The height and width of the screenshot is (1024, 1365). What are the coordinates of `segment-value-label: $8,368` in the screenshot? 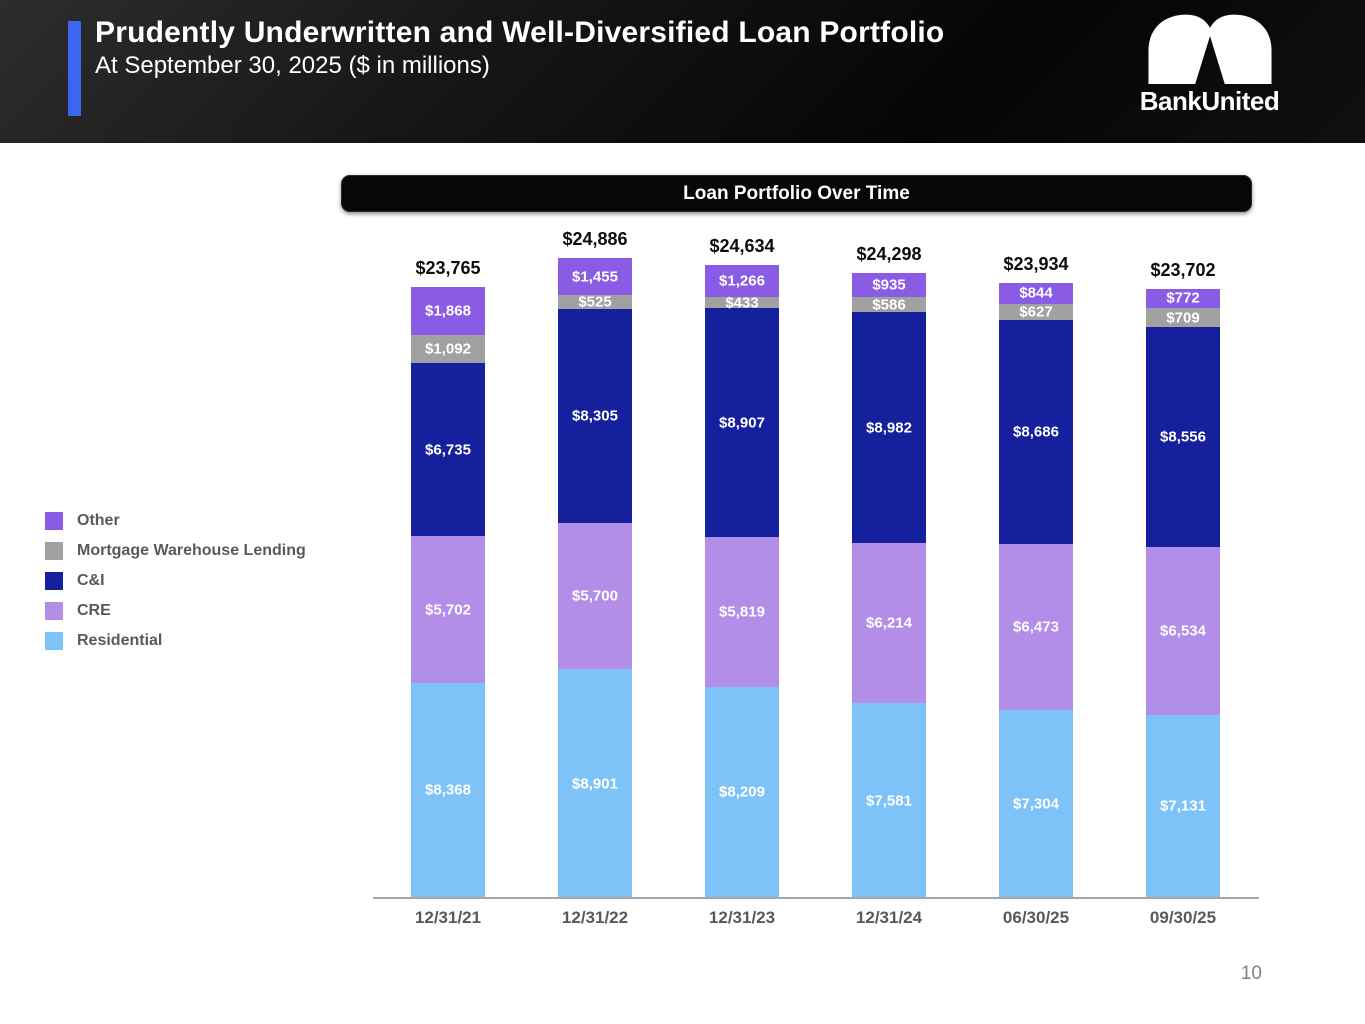 It's located at (448, 790).